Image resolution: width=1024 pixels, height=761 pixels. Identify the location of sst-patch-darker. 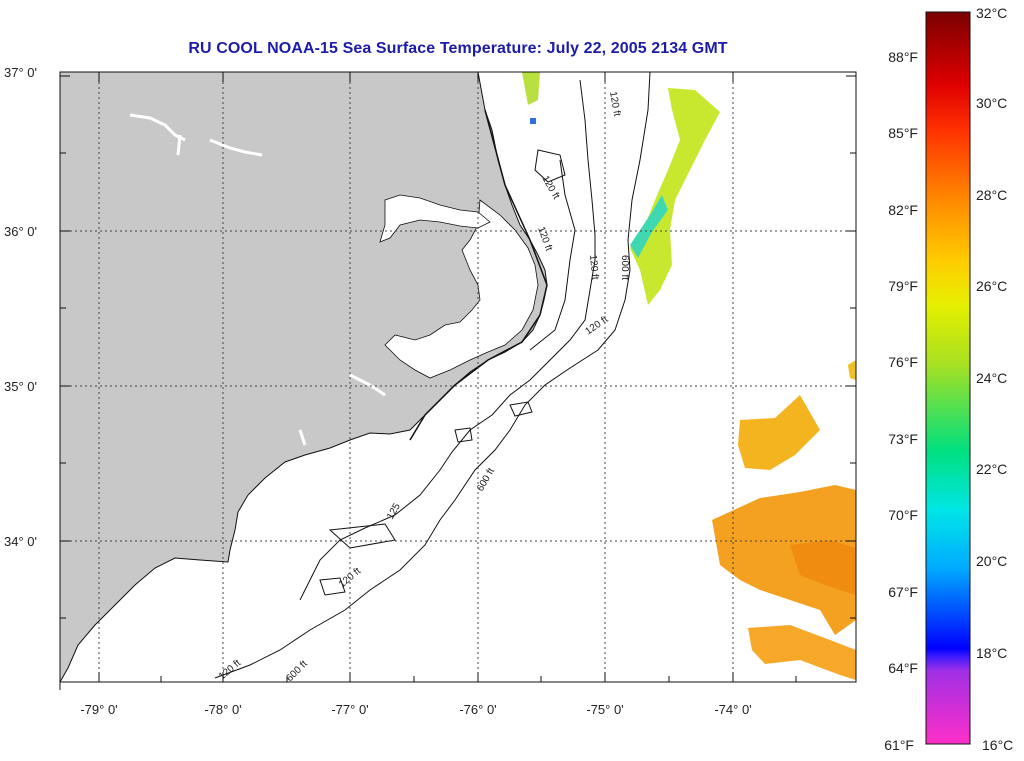
(823, 567).